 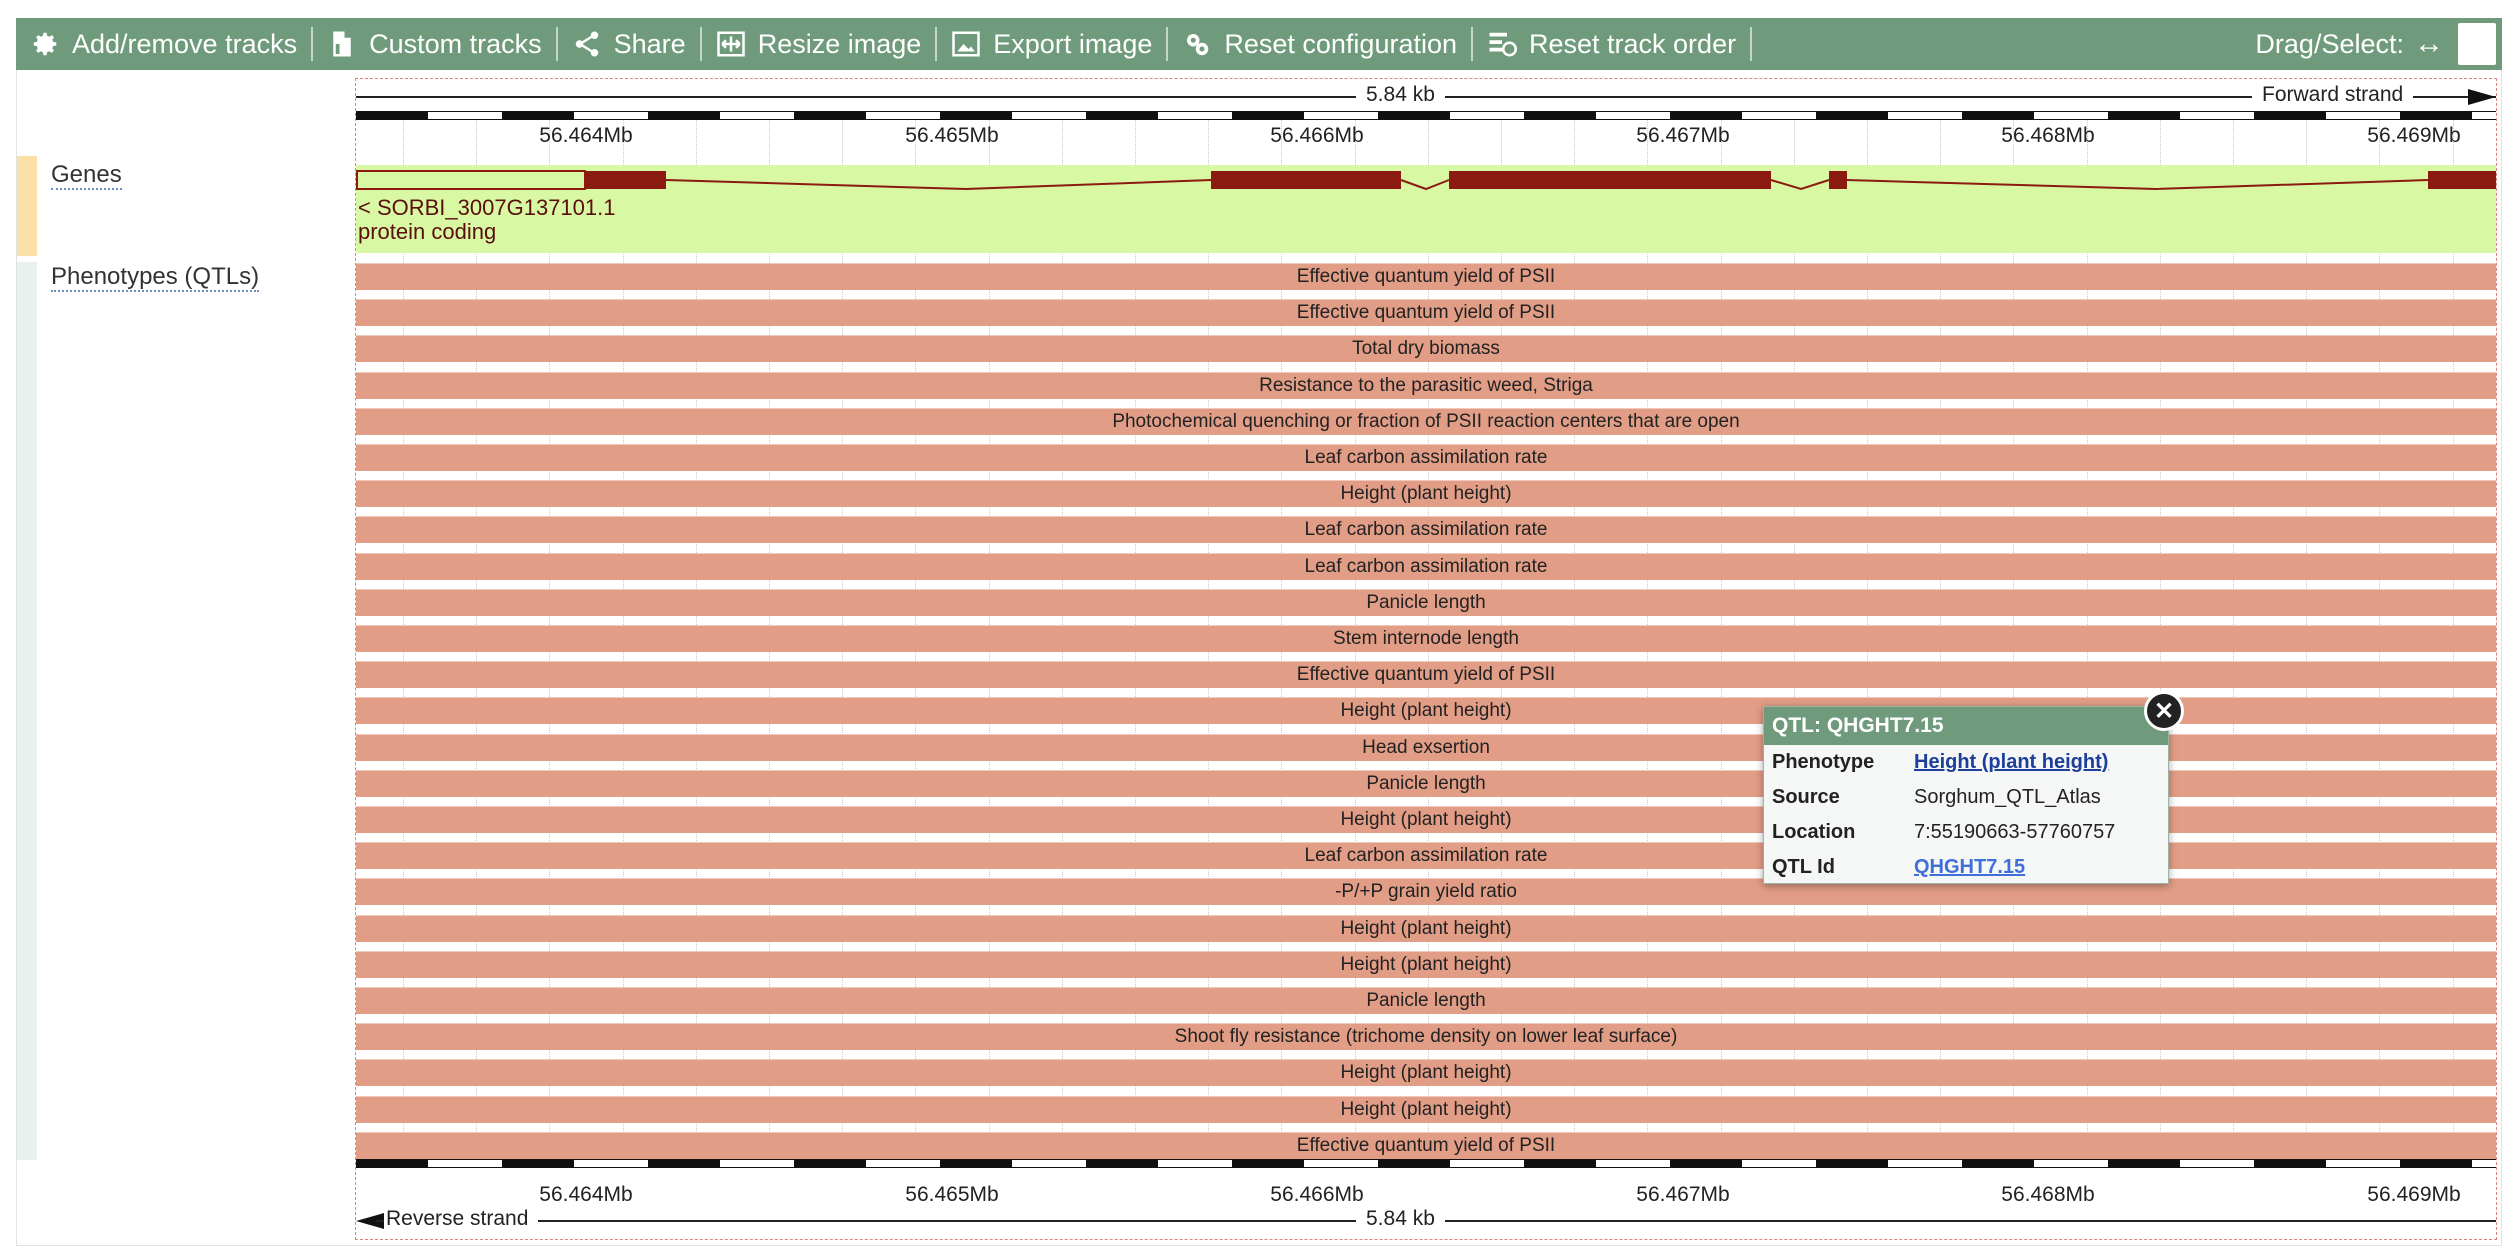 What do you see at coordinates (1198, 45) in the screenshot?
I see `reset-config-icon` at bounding box center [1198, 45].